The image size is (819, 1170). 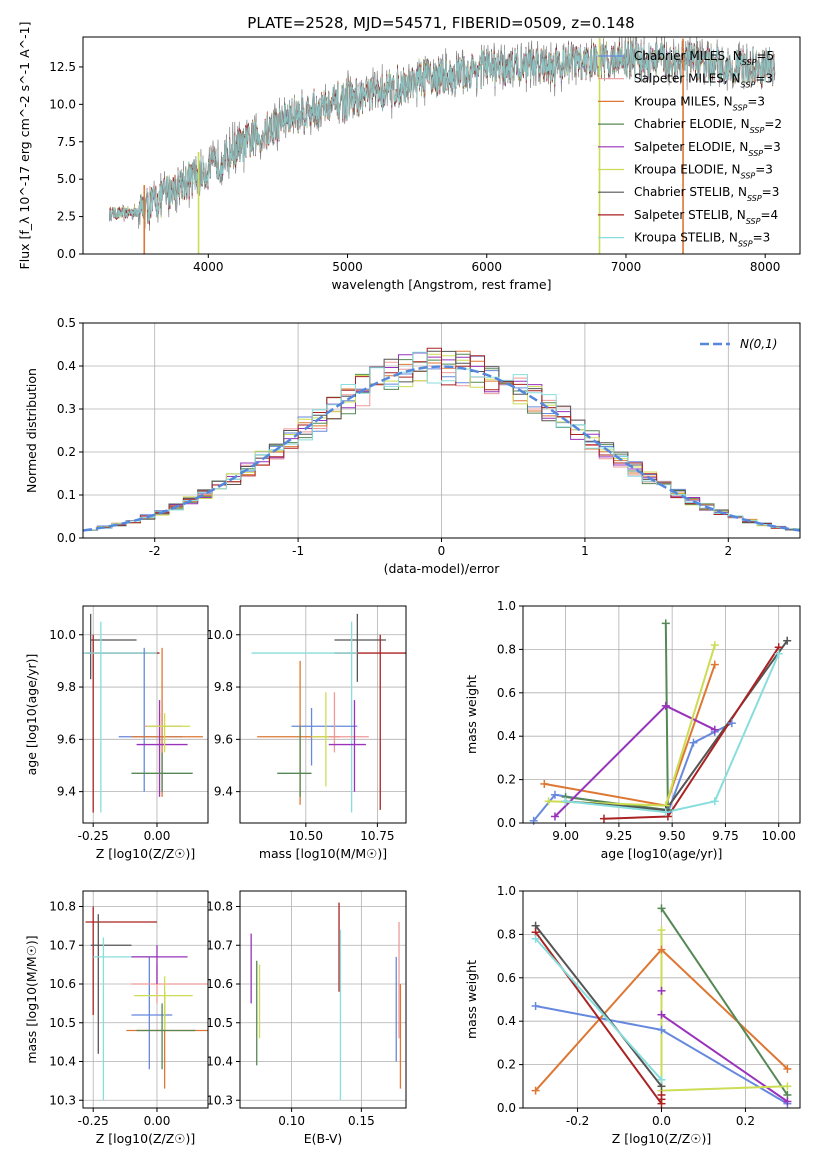 What do you see at coordinates (62, 945) in the screenshot?
I see `y-tick-label: 10.7` at bounding box center [62, 945].